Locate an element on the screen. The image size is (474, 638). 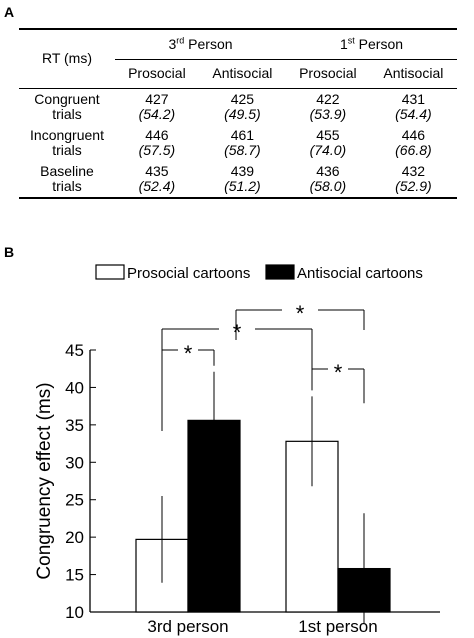
group-1st-text: Person is located at coordinates (379, 43).